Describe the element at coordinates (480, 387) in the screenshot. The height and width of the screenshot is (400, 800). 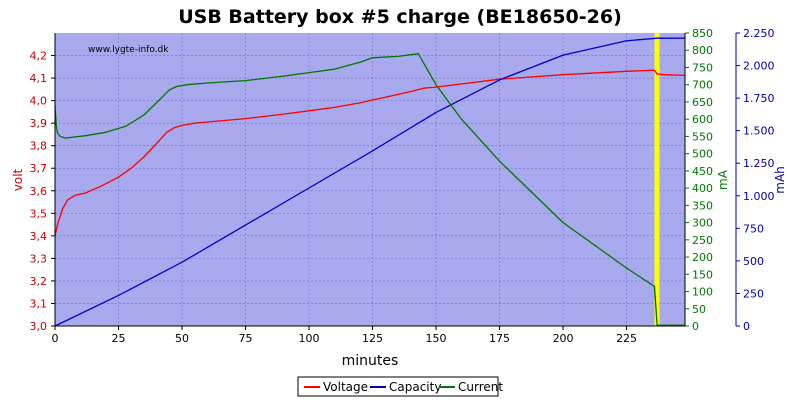
I see `legend-label-current: Current` at that location.